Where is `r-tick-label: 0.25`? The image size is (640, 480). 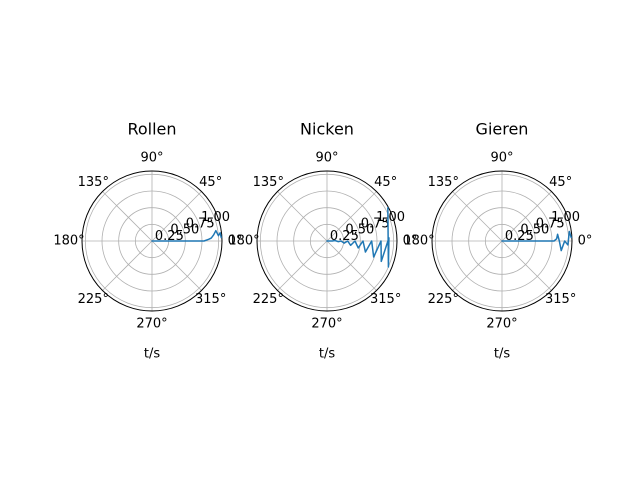
r-tick-label: 0.25 is located at coordinates (344, 236).